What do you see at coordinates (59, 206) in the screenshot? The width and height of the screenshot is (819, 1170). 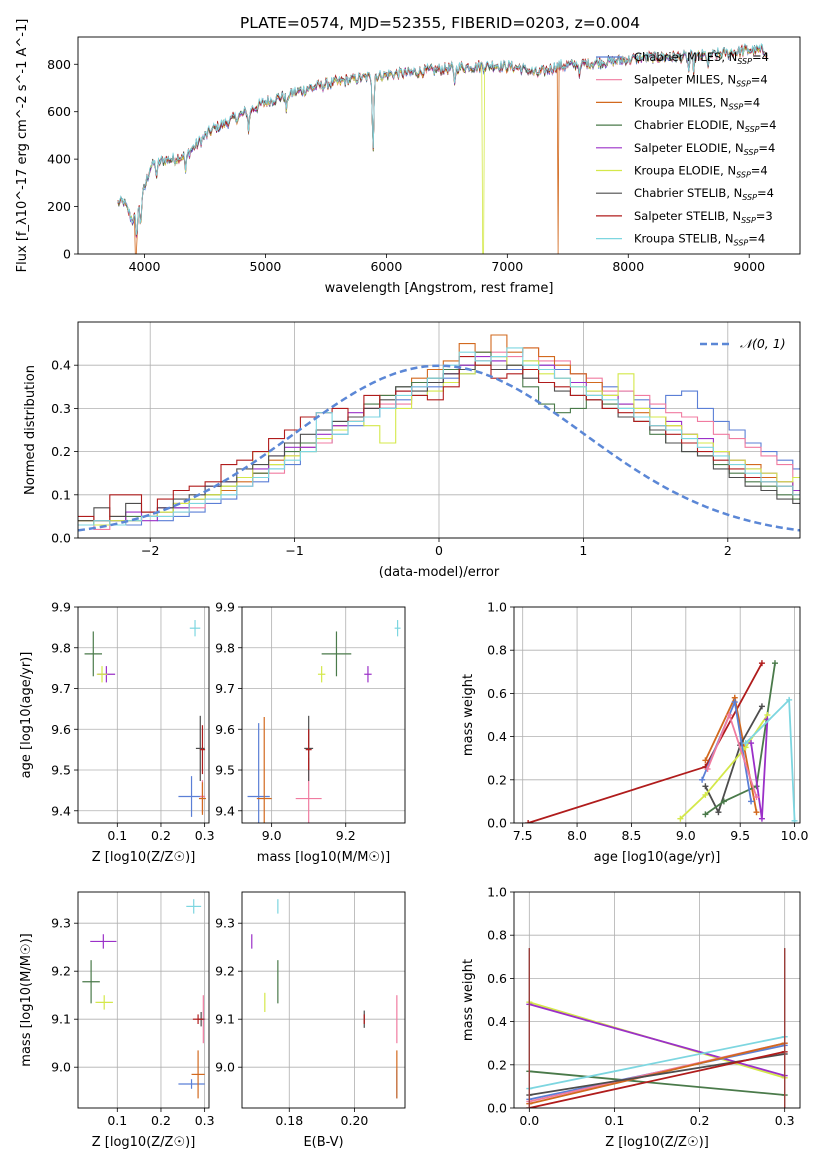 I see `y-tick-label: 200` at bounding box center [59, 206].